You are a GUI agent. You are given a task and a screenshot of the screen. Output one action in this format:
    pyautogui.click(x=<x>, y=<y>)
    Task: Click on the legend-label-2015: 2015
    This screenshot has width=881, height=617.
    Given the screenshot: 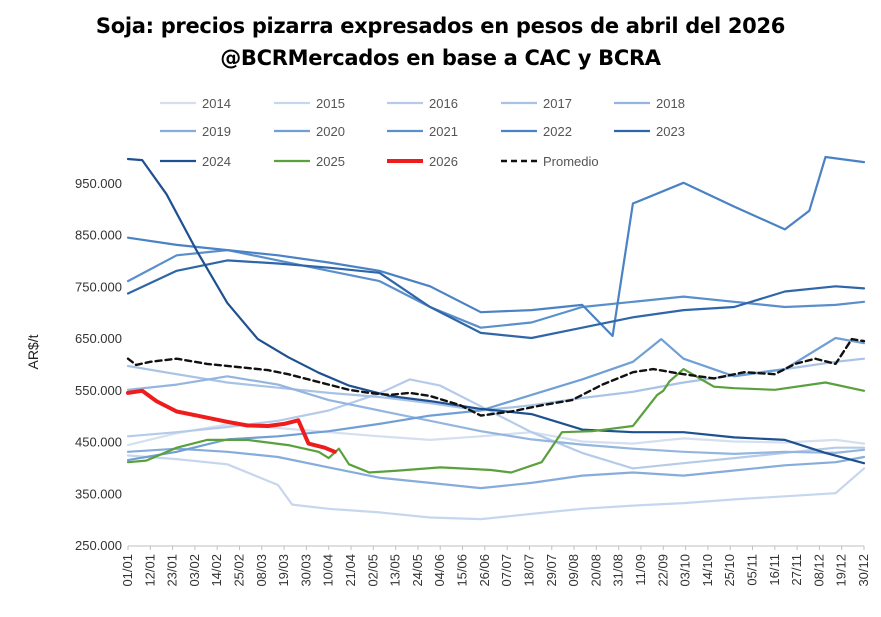 What is the action you would take?
    pyautogui.click(x=330, y=103)
    